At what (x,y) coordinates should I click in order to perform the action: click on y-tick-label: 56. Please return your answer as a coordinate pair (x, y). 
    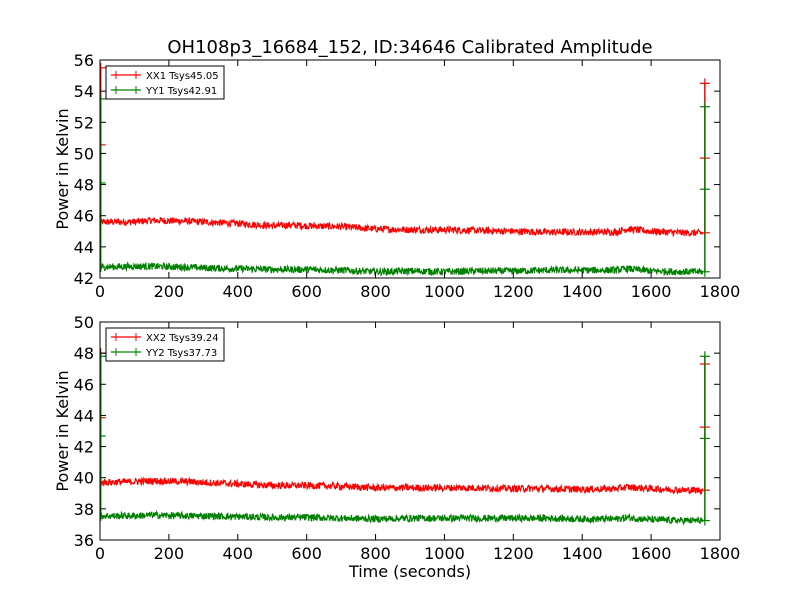
    Looking at the image, I should click on (84, 60).